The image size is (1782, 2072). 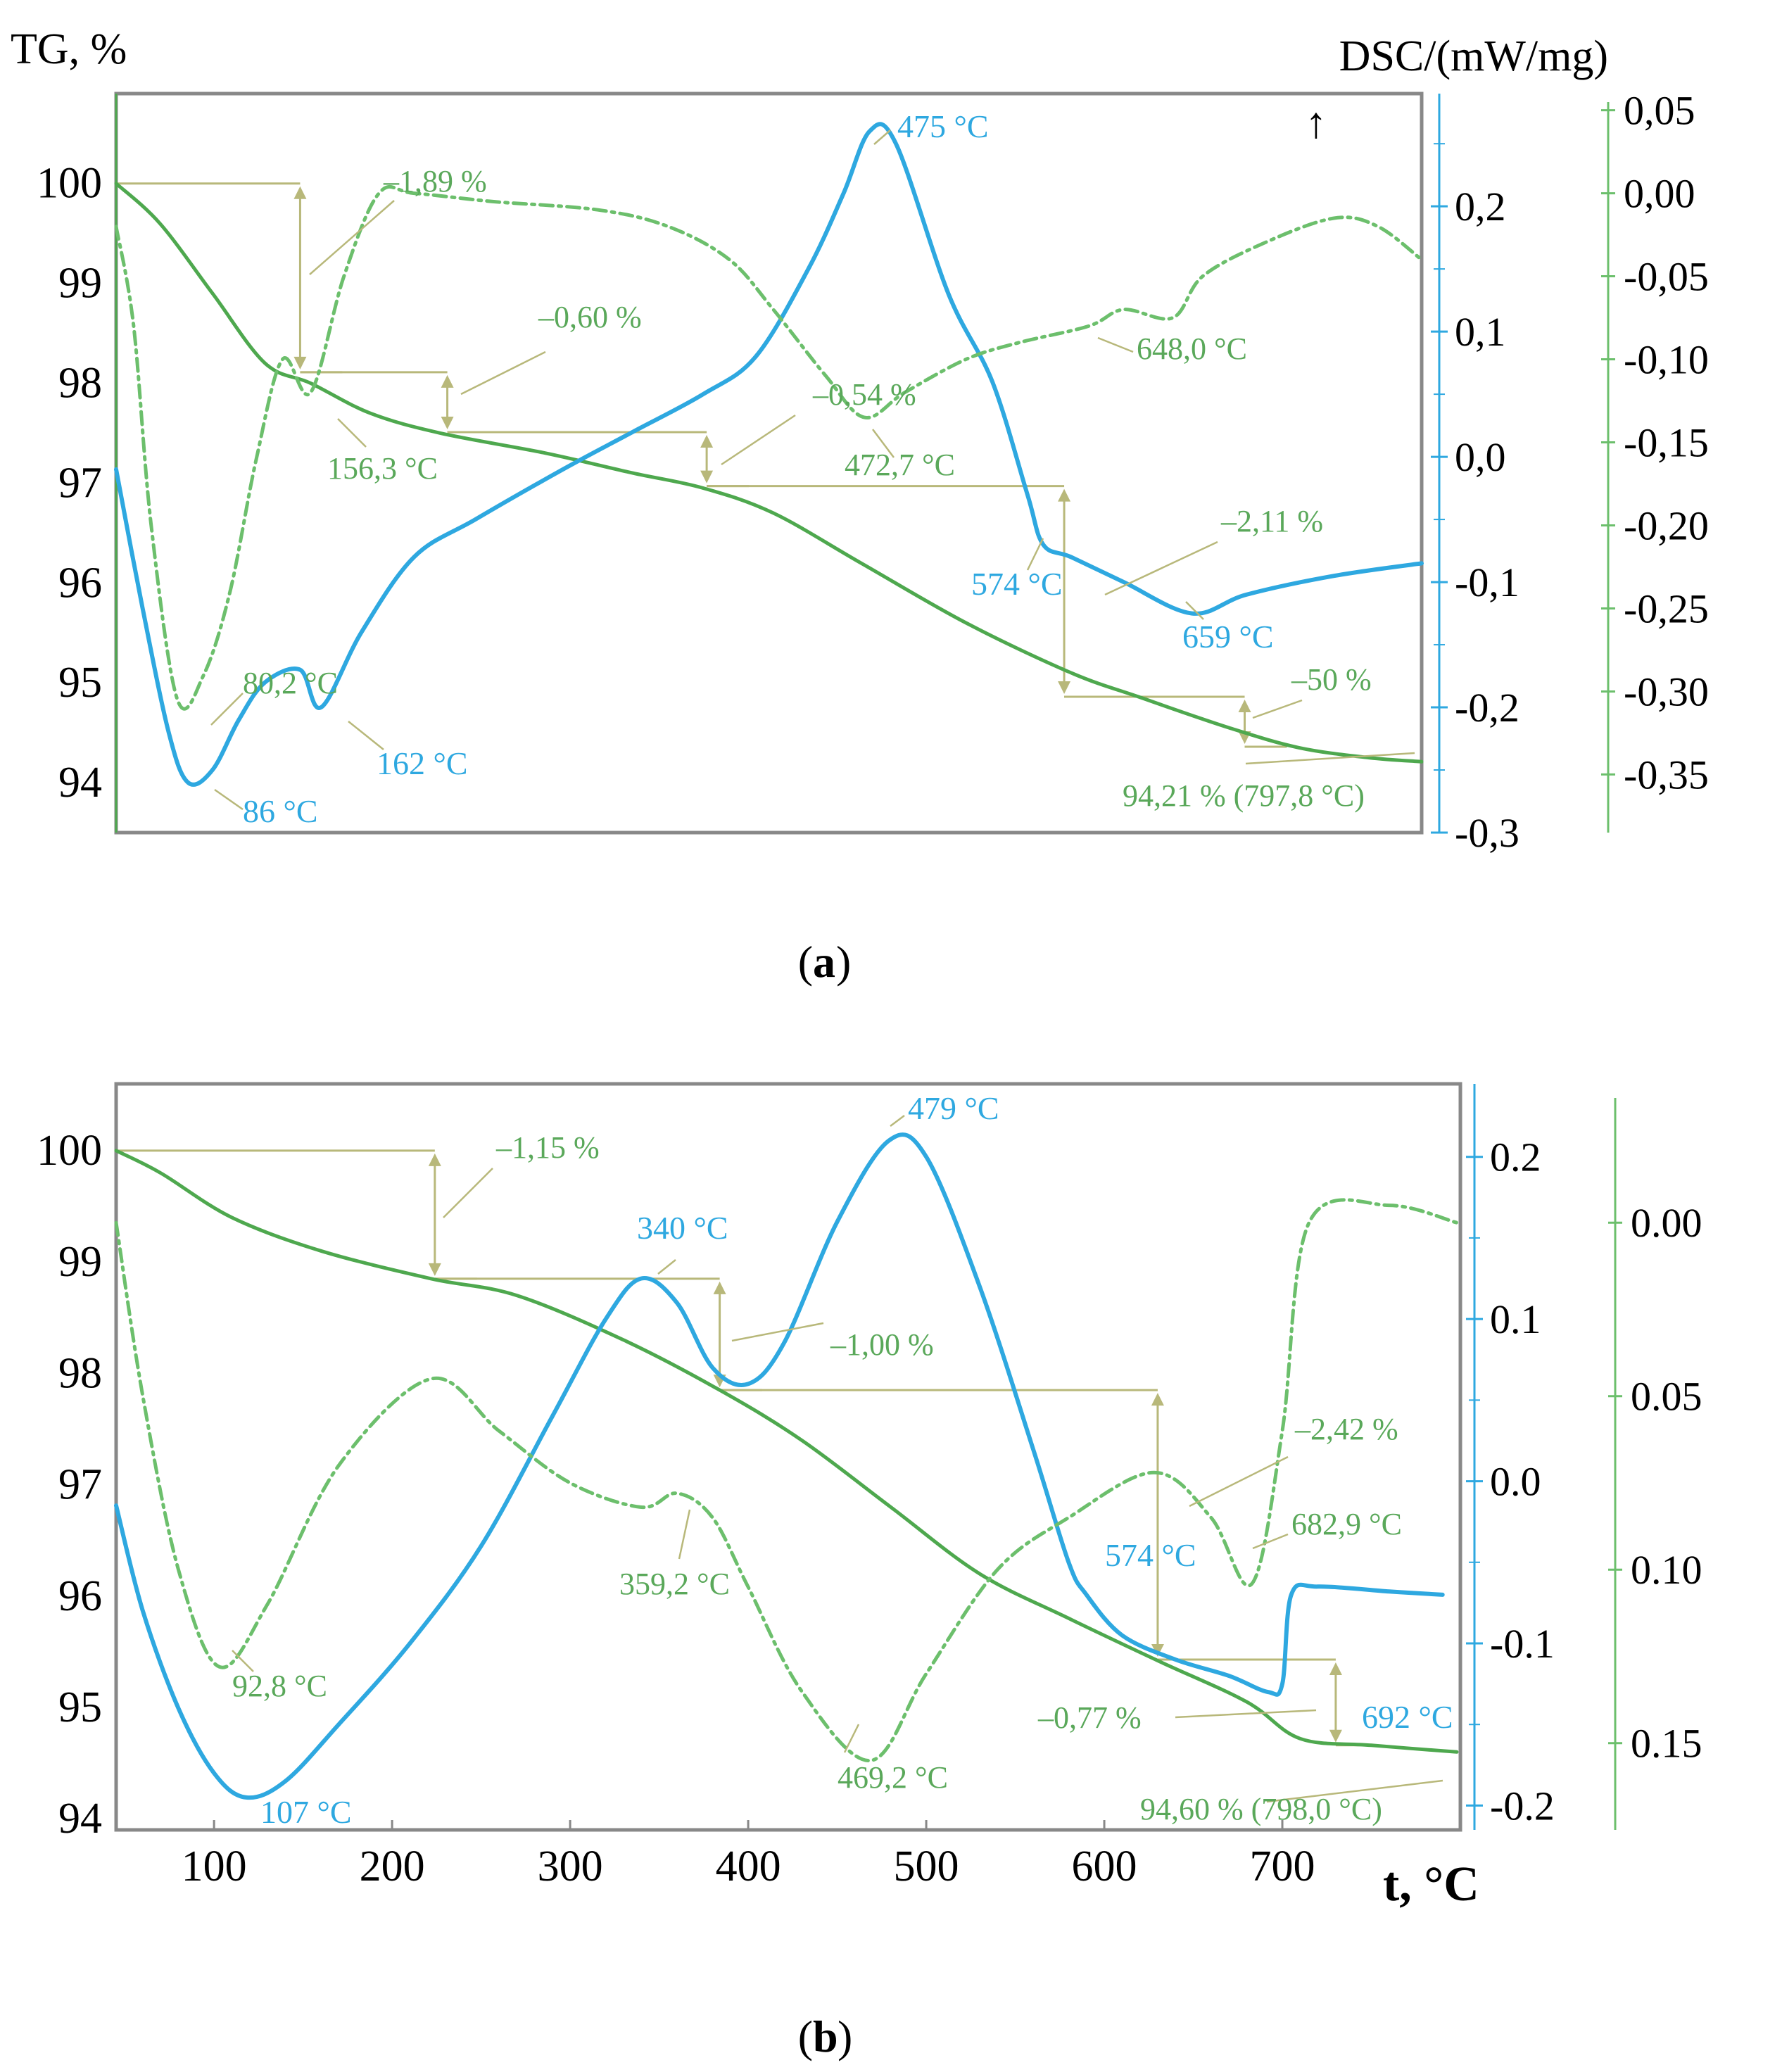 I want to click on dtg-peak-label: 359,2 °C, so click(x=674, y=1584).